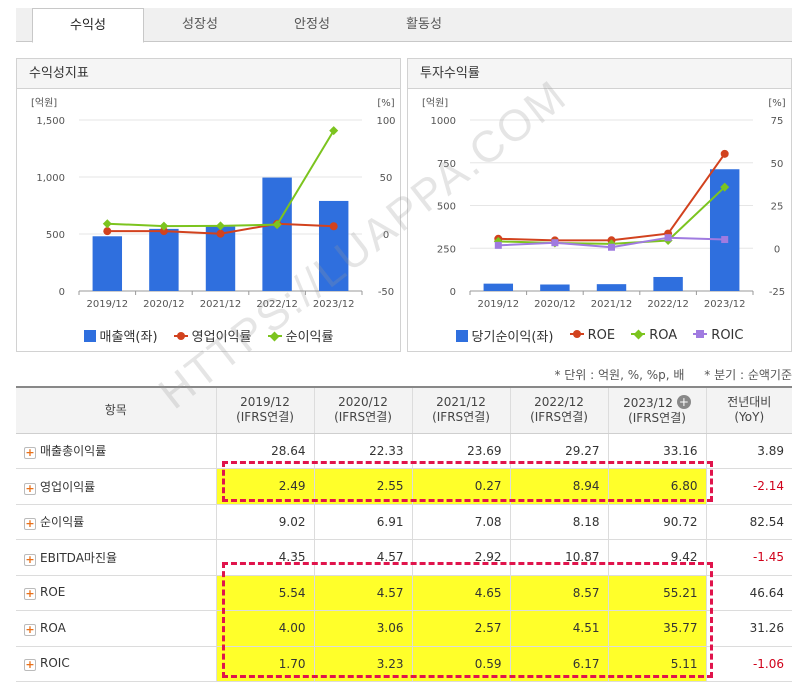  Describe the element at coordinates (404, 25) in the screenshot. I see `tab-bar: 수익성 성장성 안정성 활동성` at that location.